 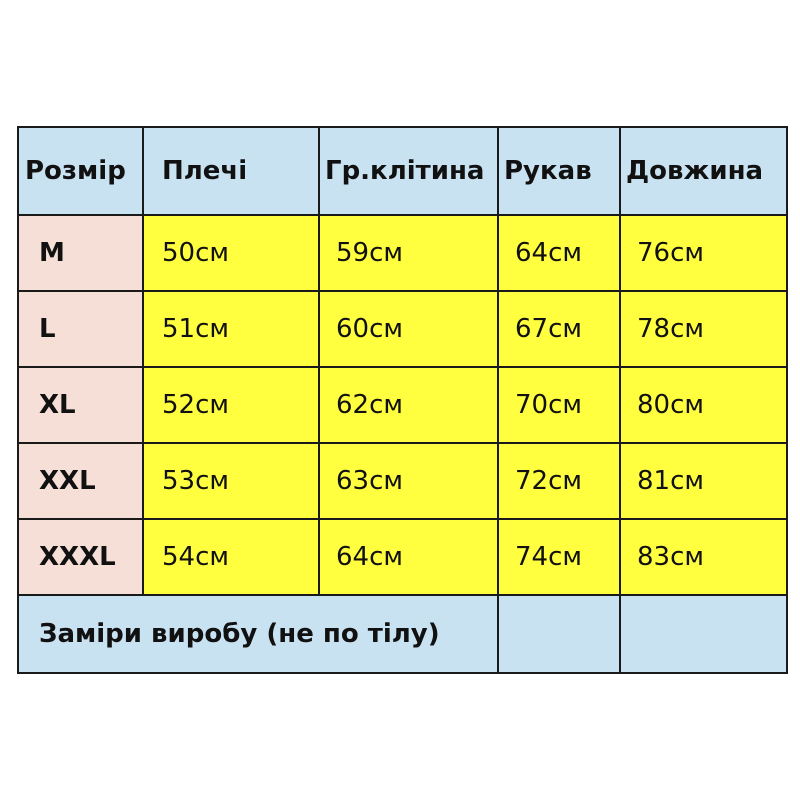 What do you see at coordinates (408, 253) in the screenshot?
I see `value-cell: 59см` at bounding box center [408, 253].